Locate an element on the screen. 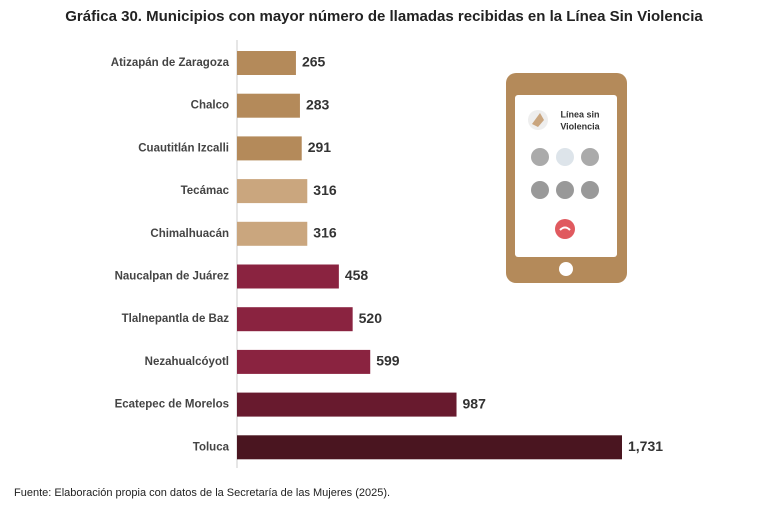 This screenshot has height=521, width=769. value-label: 283 is located at coordinates (318, 104).